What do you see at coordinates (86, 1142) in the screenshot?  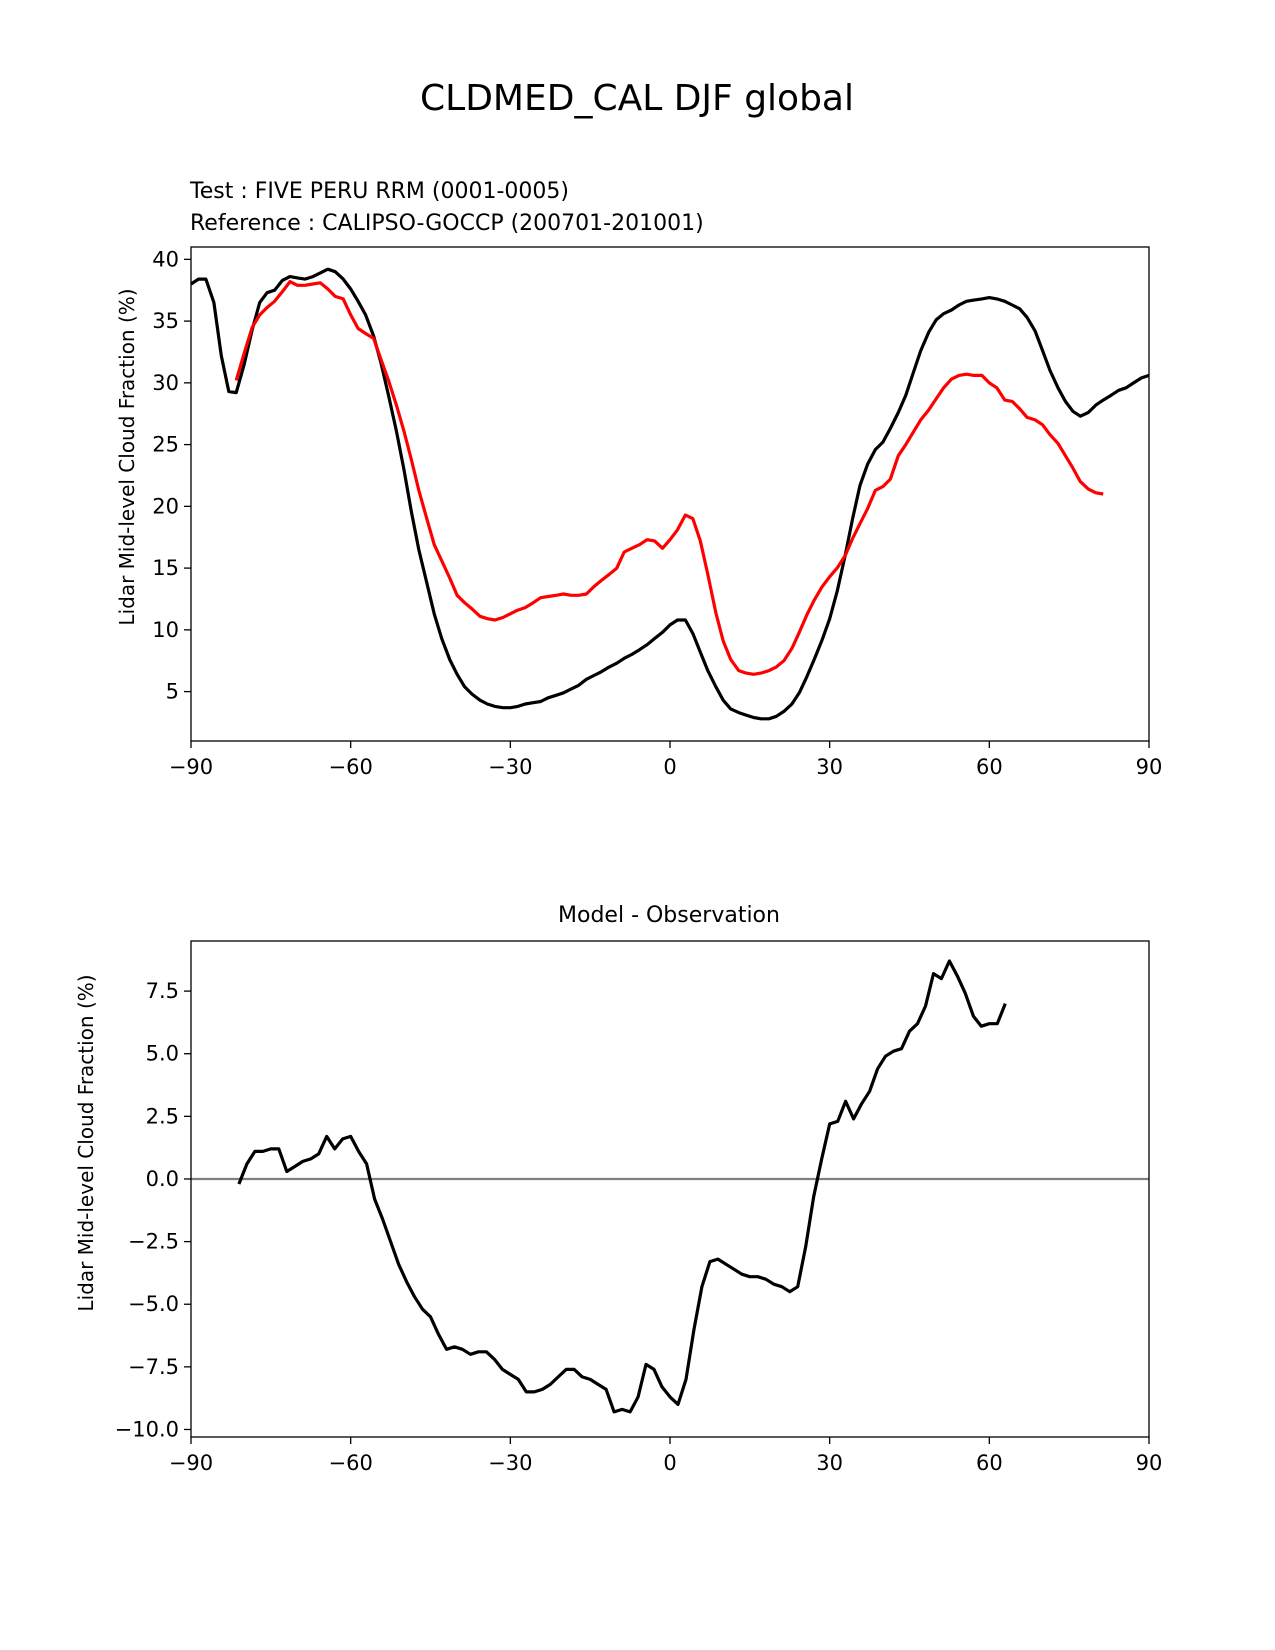 I see `bottom-y-axis-label: Lidar Mid-level Cloud Fraction (%)` at bounding box center [86, 1142].